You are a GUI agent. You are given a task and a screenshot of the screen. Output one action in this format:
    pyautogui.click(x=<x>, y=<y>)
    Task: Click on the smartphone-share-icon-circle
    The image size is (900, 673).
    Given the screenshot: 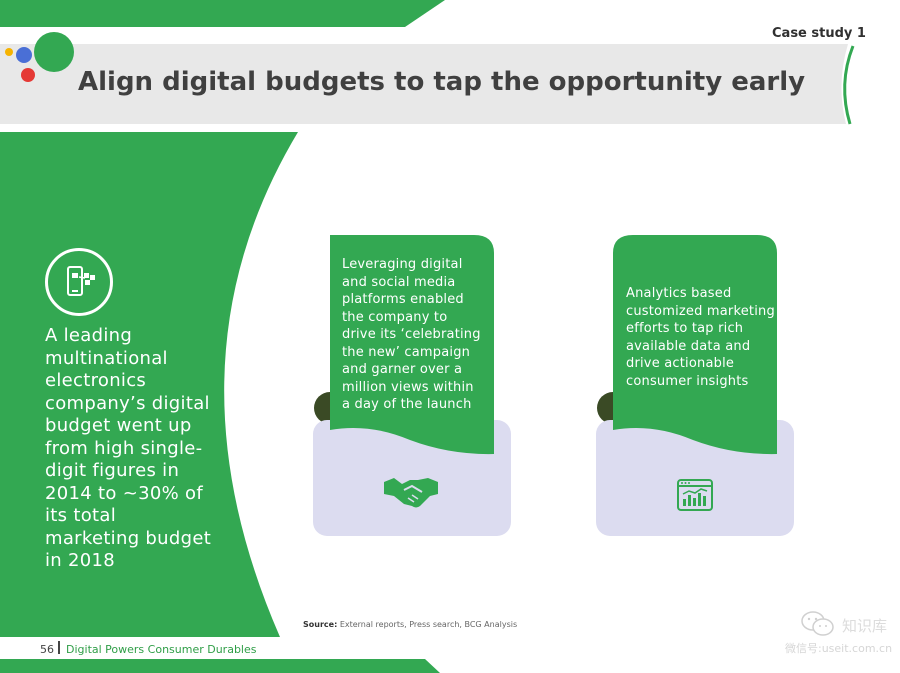 What is the action you would take?
    pyautogui.click(x=79, y=282)
    